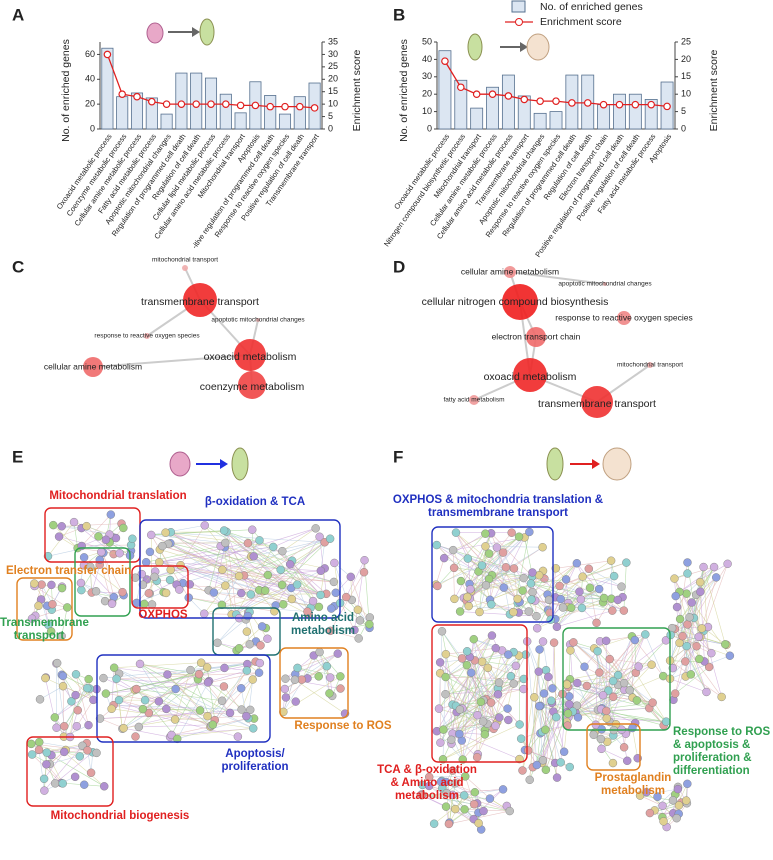 The height and width of the screenshot is (860, 773). I want to click on legend-label: No. of enriched genes, so click(591, 7).